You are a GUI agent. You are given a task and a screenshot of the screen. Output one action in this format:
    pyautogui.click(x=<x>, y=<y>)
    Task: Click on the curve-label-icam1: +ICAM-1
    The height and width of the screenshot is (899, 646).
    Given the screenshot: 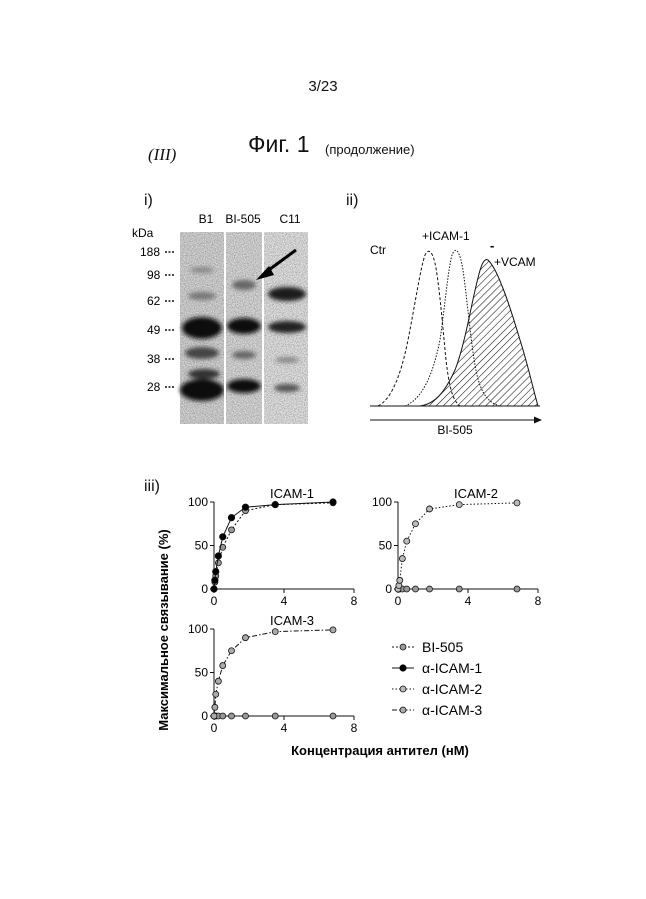 What is the action you would take?
    pyautogui.click(x=446, y=236)
    